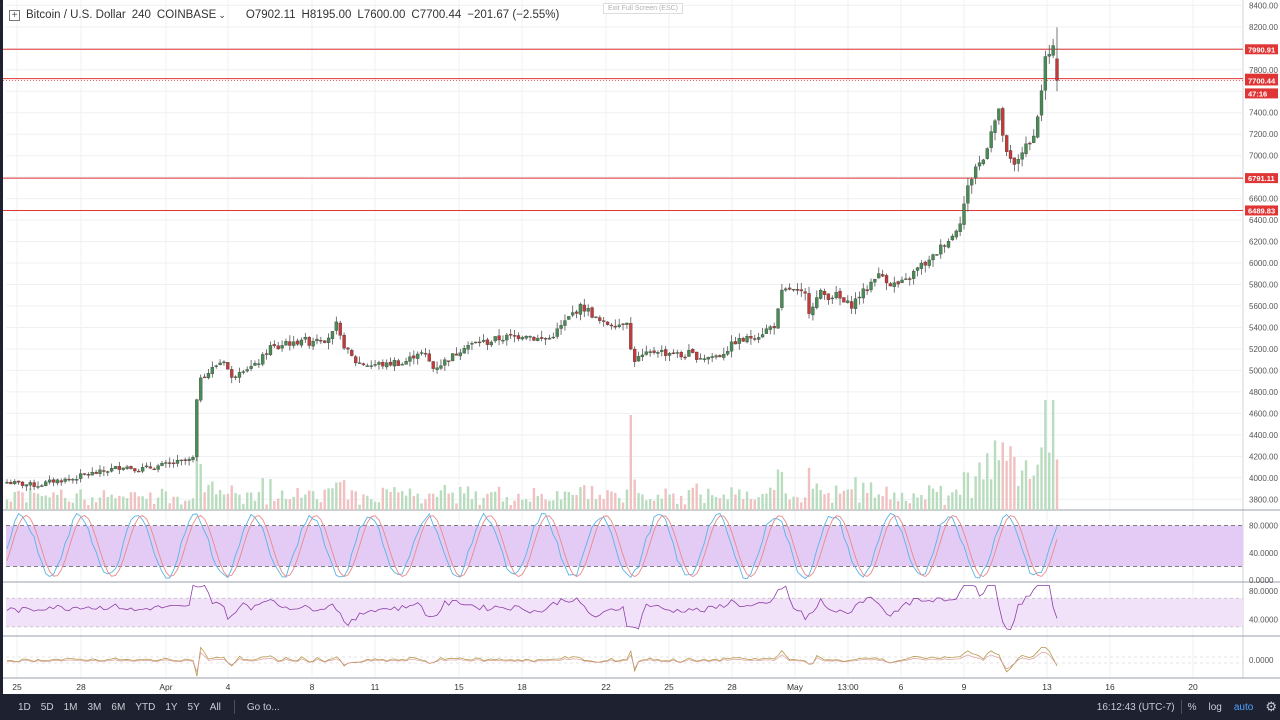 This screenshot has width=1280, height=720. Describe the element at coordinates (186, 15) in the screenshot. I see `exchange: COINBASE` at that location.